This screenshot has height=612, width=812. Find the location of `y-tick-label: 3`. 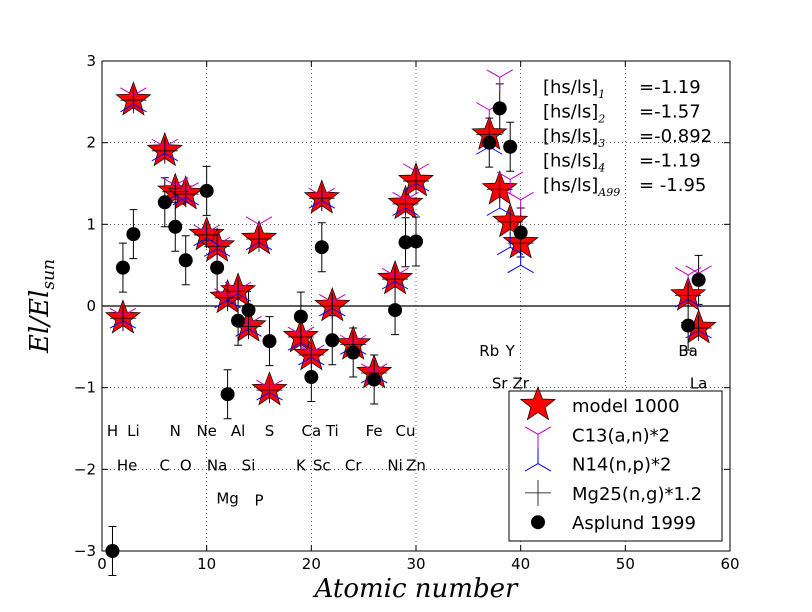

y-tick-label: 3 is located at coordinates (91, 61).